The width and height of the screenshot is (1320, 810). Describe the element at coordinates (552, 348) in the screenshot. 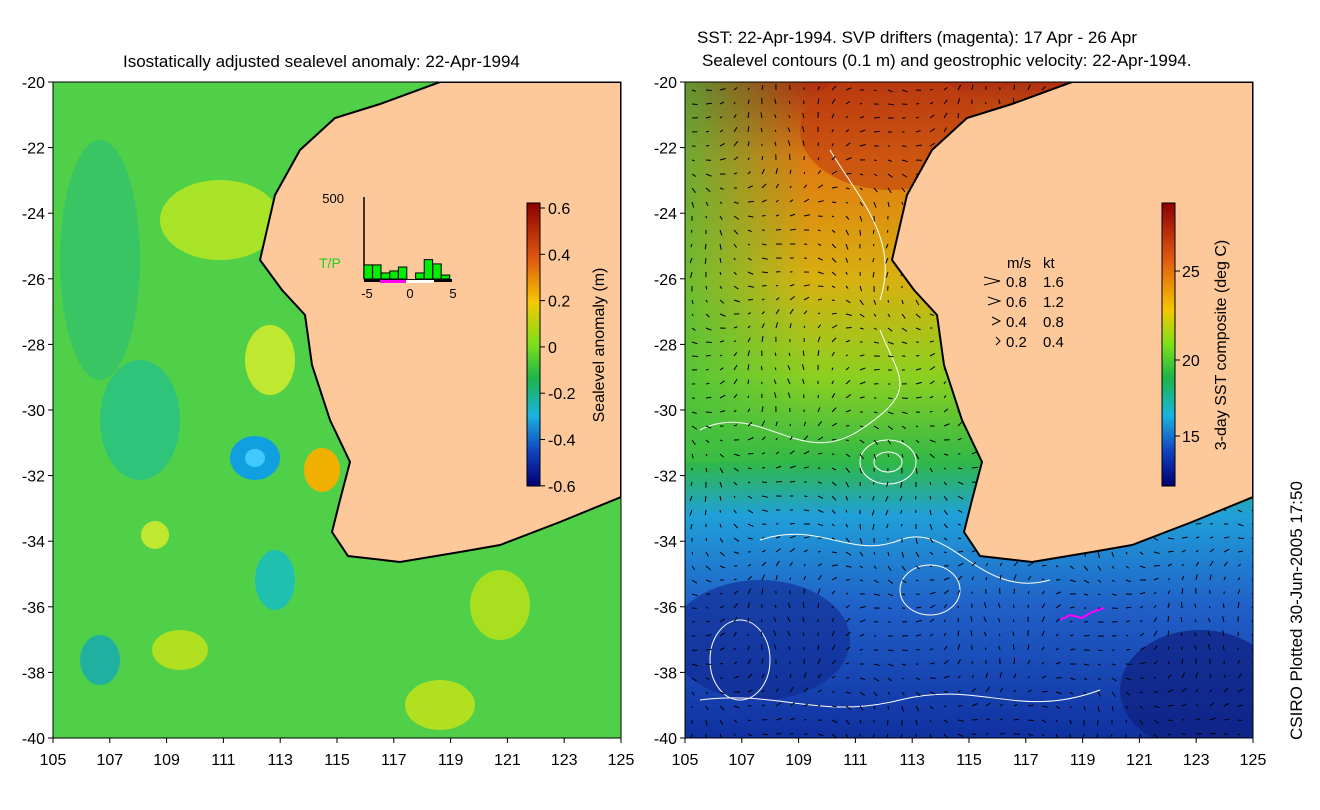

I see `sealevel-colorbar-tick: 0` at that location.